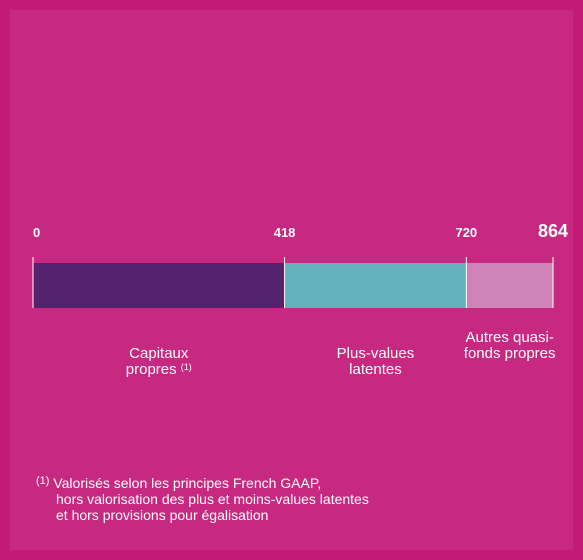 This screenshot has width=583, height=560. I want to click on category-text: Autres quasi-fonds propres, so click(509, 345).